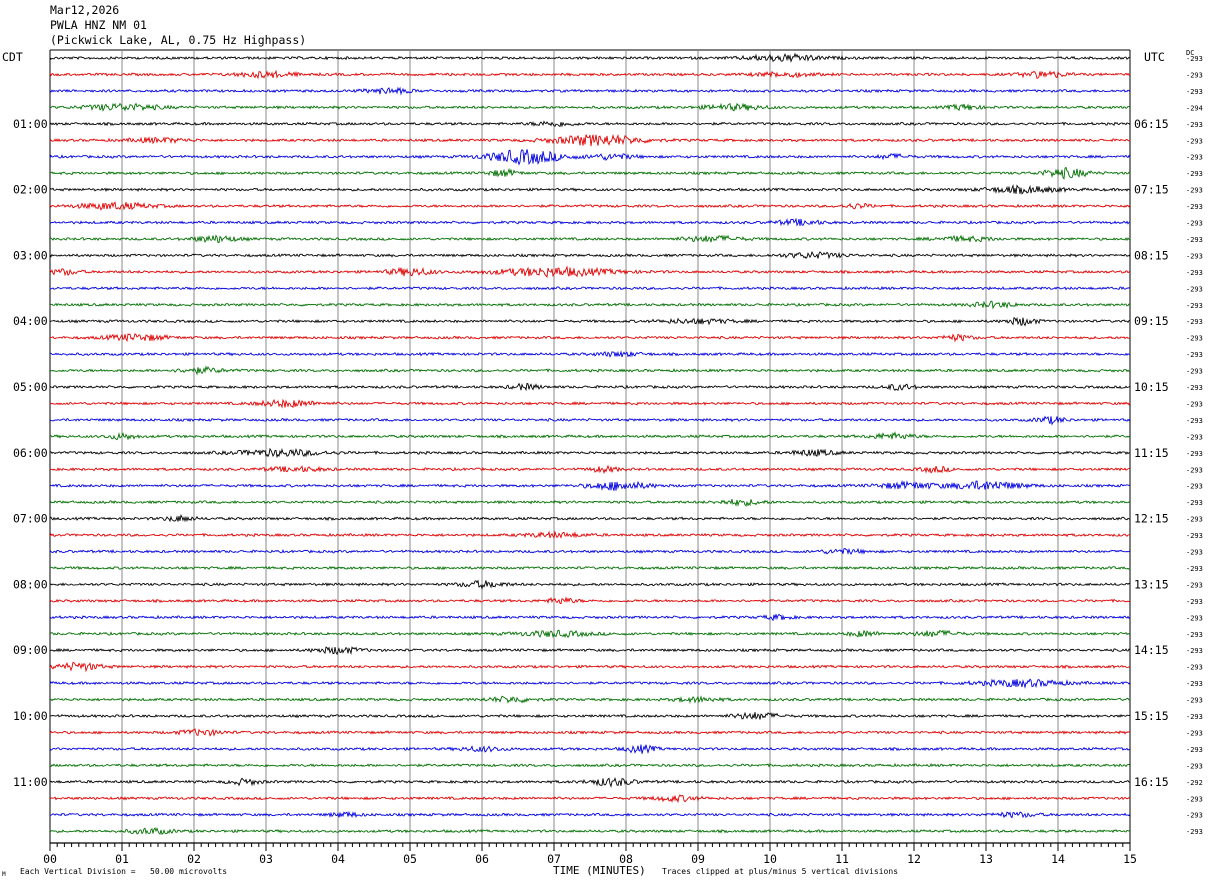  Describe the element at coordinates (1194, 108) in the screenshot. I see `dc-offset-value: -294` at that location.